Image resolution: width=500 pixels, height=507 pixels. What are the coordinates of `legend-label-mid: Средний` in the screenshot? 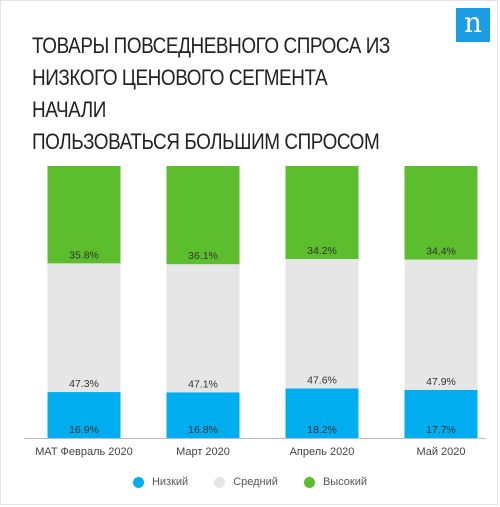 It's located at (255, 482).